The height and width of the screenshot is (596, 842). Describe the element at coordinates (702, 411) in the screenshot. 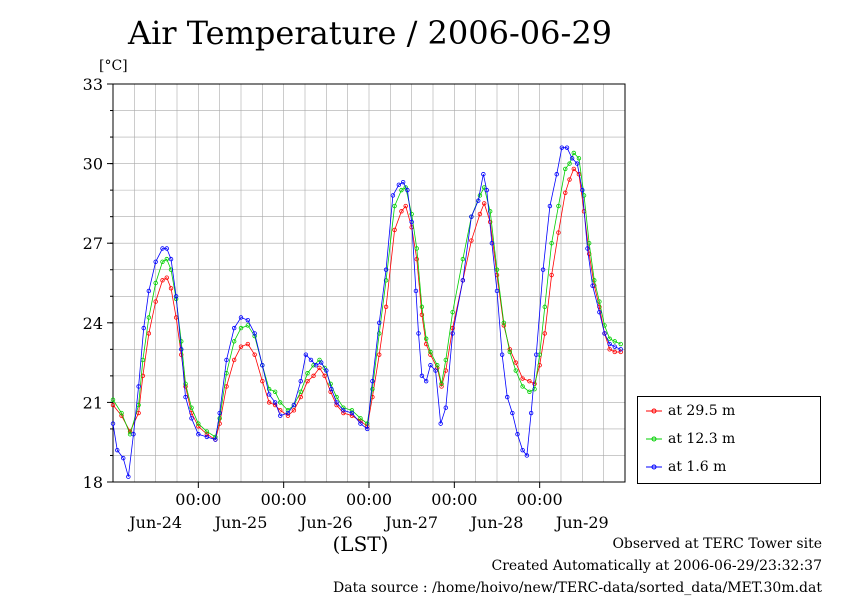

I see `legend-label: at 29.5 m` at that location.